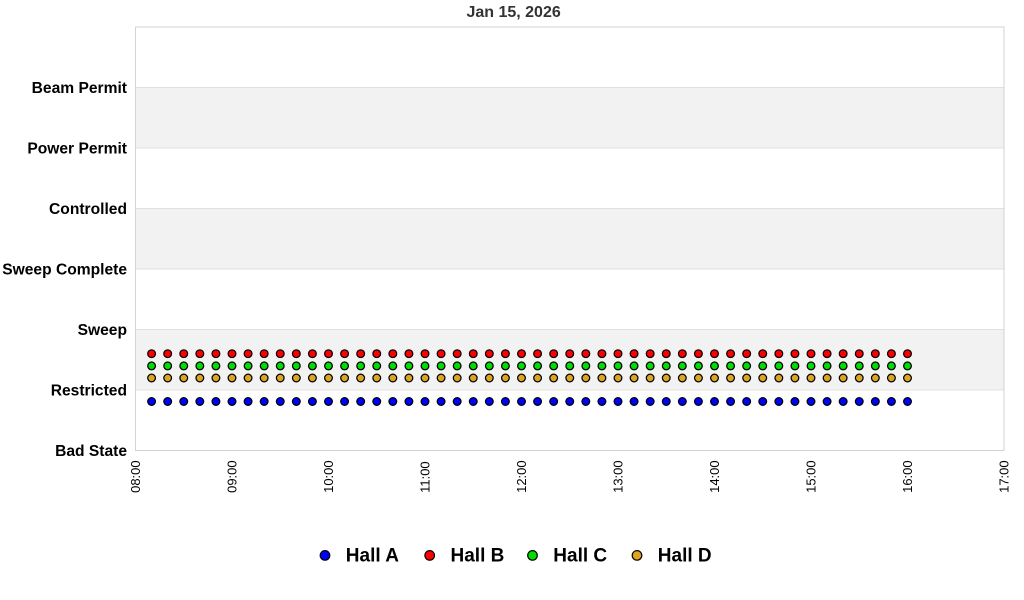 The width and height of the screenshot is (1024, 600). What do you see at coordinates (907, 476) in the screenshot?
I see `svg-text: 16:00` at bounding box center [907, 476].